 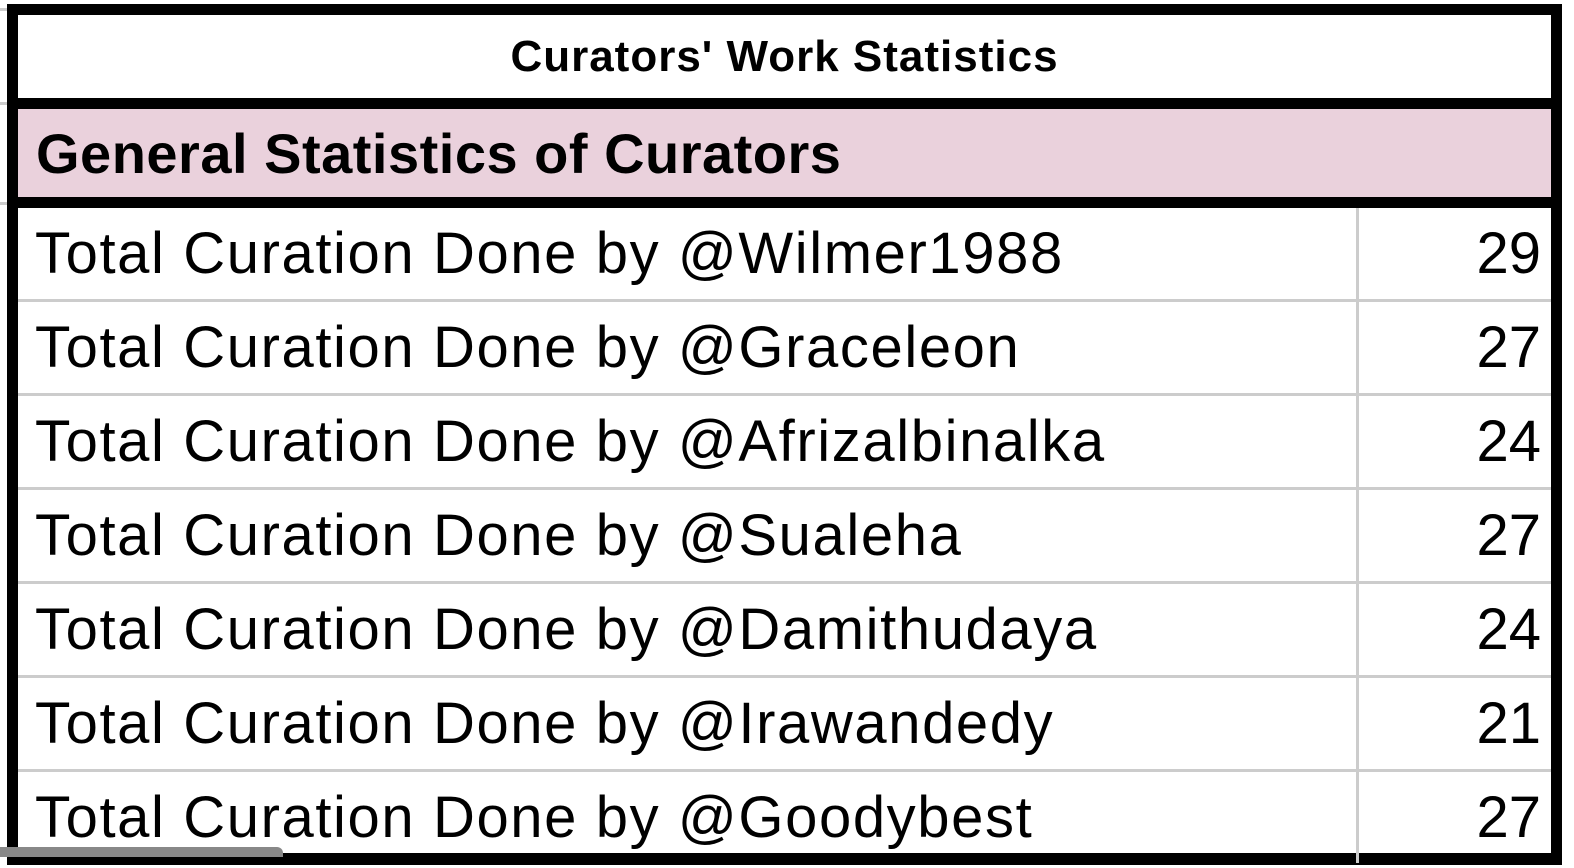 I want to click on table-row: Total Curation Done by @Wilmer1988 29, so click(x=784, y=255).